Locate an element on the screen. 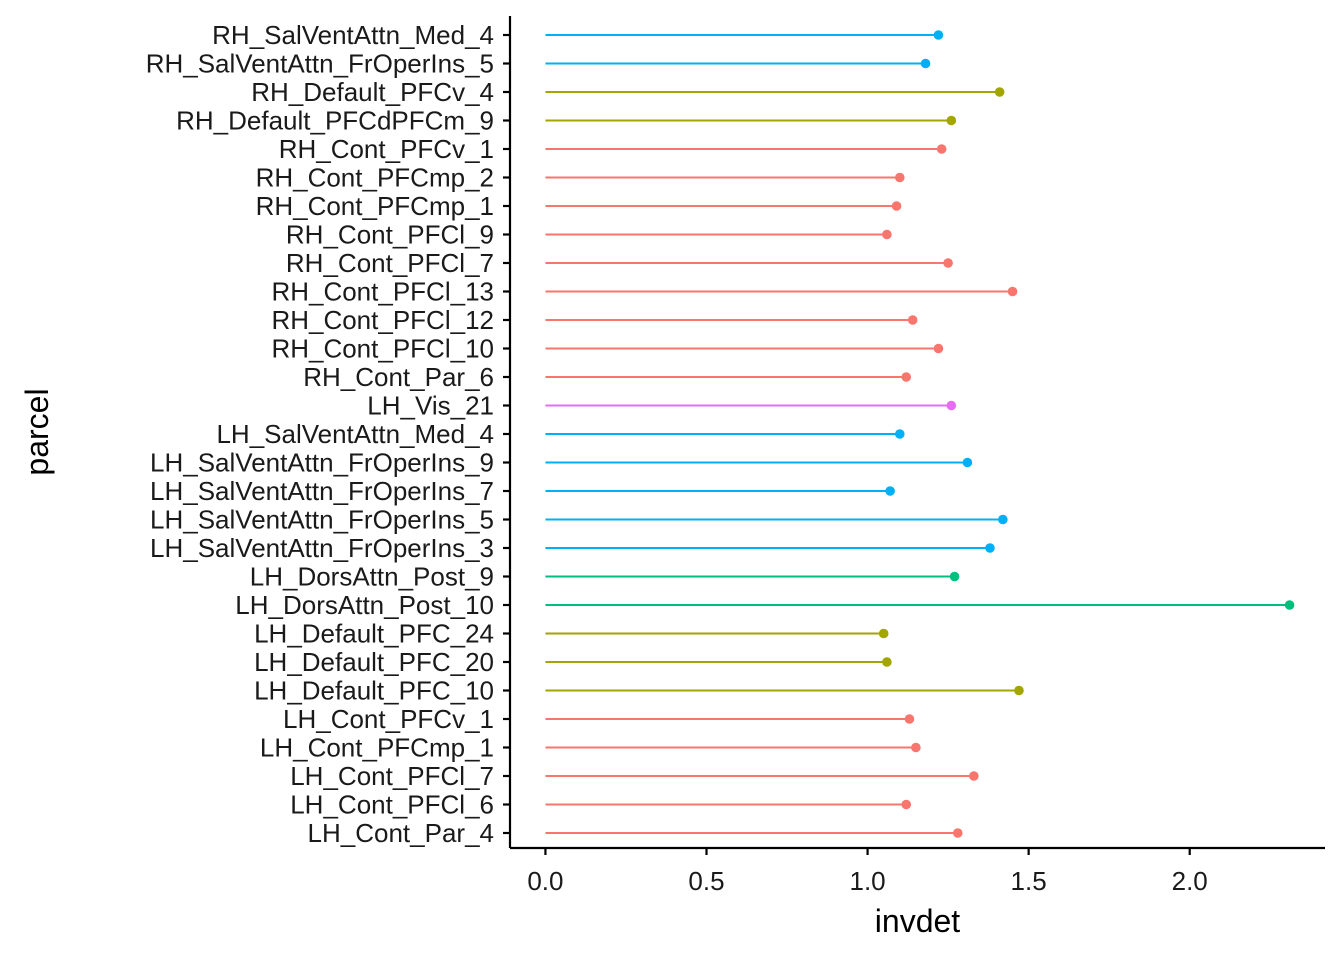 This screenshot has width=1344, height=960. y-tick-label: LH_SalVentAttn_FrOperIns_9 is located at coordinates (322, 463).